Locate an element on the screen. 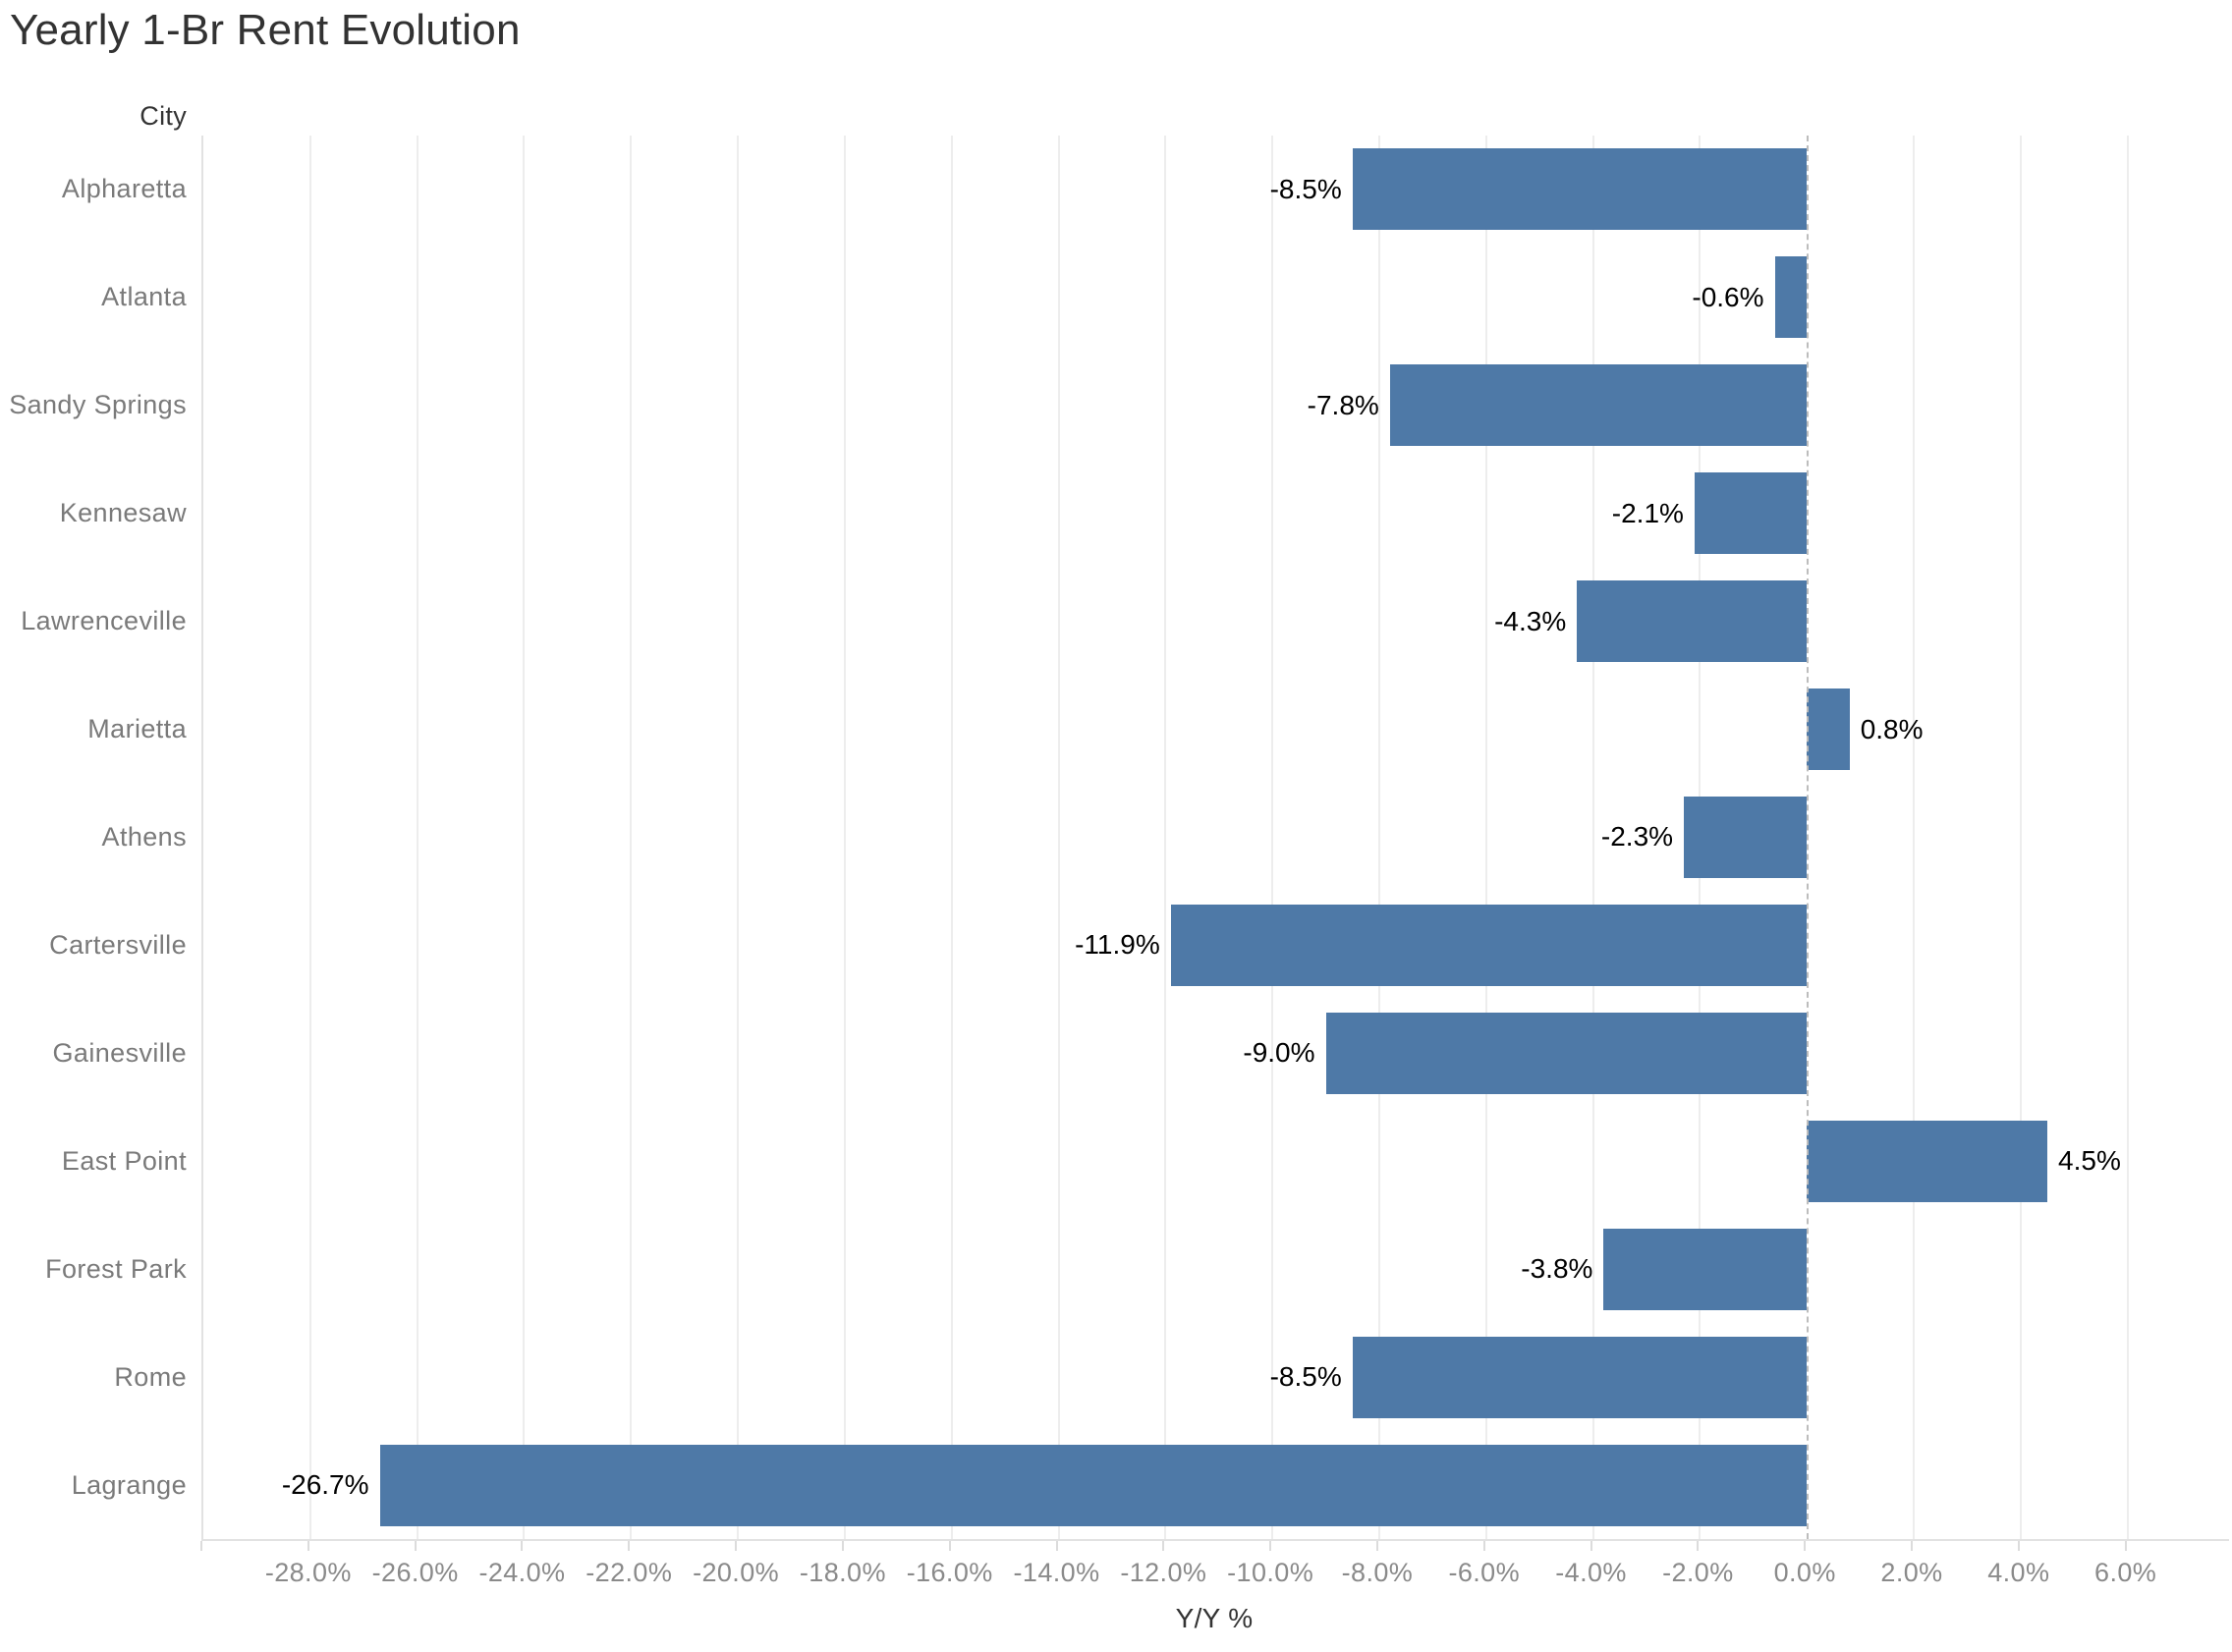  bar-value-label: -26.7% is located at coordinates (325, 1485).